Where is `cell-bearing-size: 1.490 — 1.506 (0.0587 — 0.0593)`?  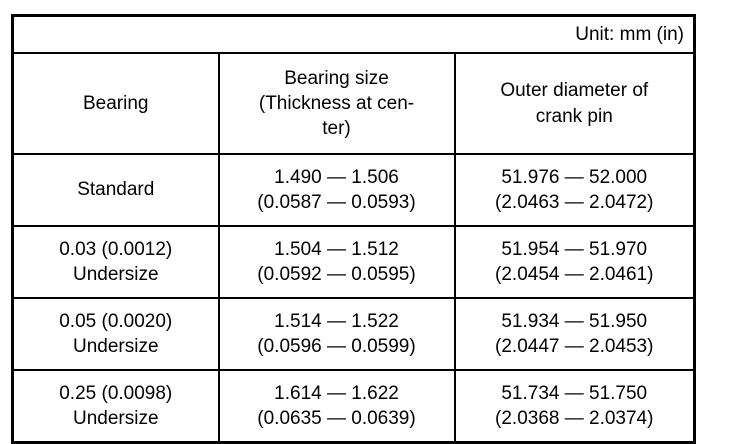 cell-bearing-size: 1.490 — 1.506 (0.0587 — 0.0593) is located at coordinates (336, 190).